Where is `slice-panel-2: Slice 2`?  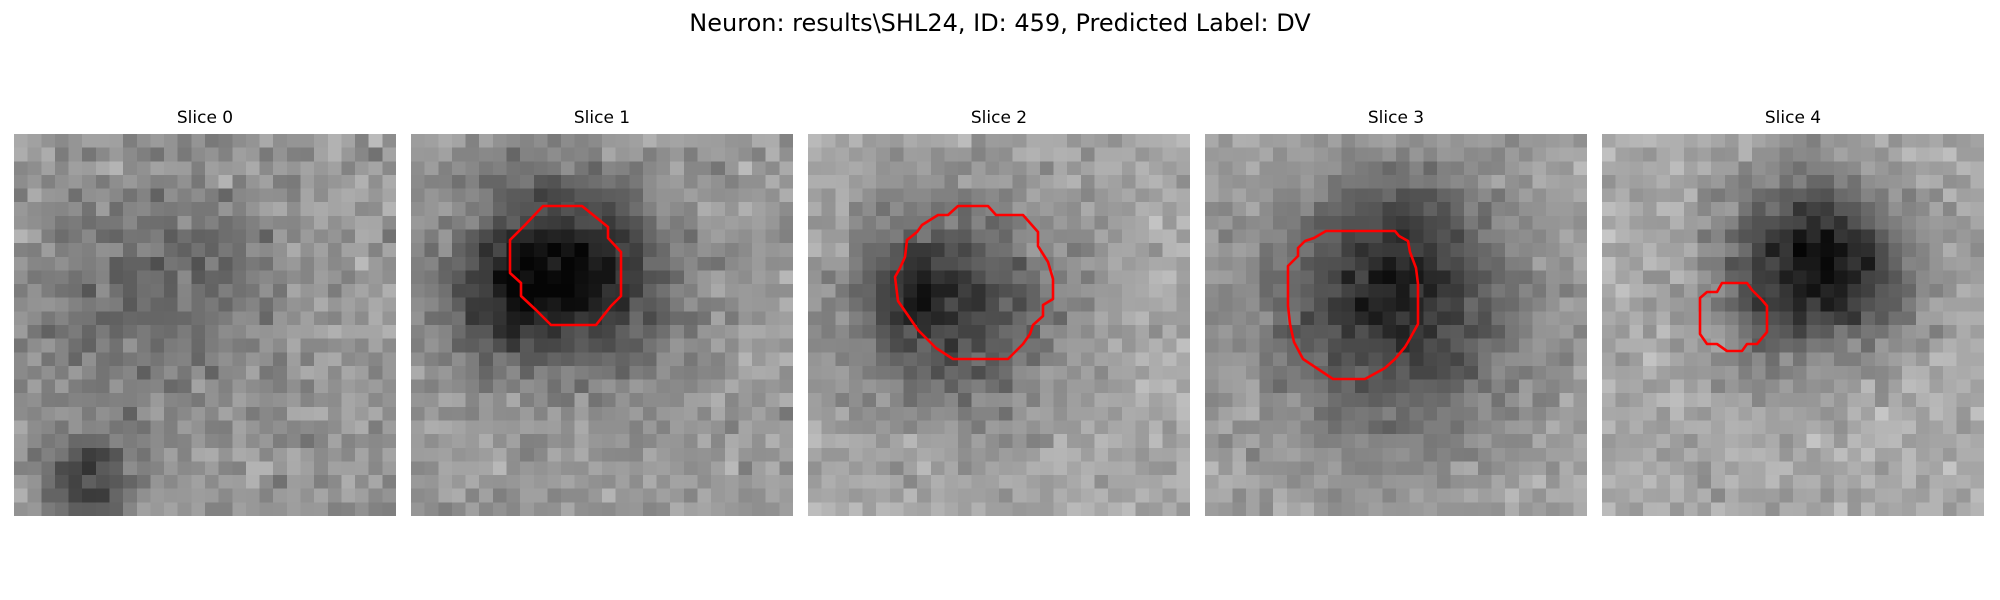 slice-panel-2: Slice 2 is located at coordinates (999, 312).